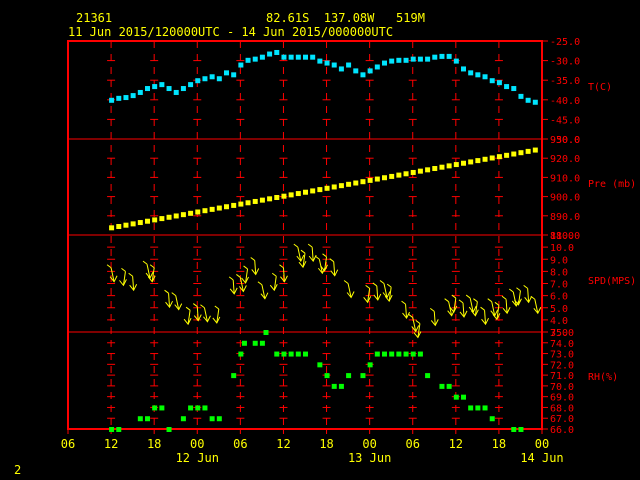 Image resolution: width=640 pixels, height=480 pixels. I want to click on y-tick-label: 66.0, so click(562, 430).